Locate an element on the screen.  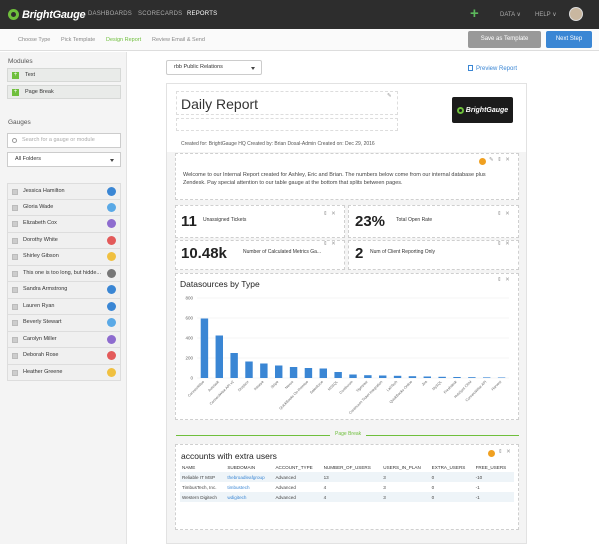
gauge-list-item: Deborah Rose is located at coordinates (64, 356).